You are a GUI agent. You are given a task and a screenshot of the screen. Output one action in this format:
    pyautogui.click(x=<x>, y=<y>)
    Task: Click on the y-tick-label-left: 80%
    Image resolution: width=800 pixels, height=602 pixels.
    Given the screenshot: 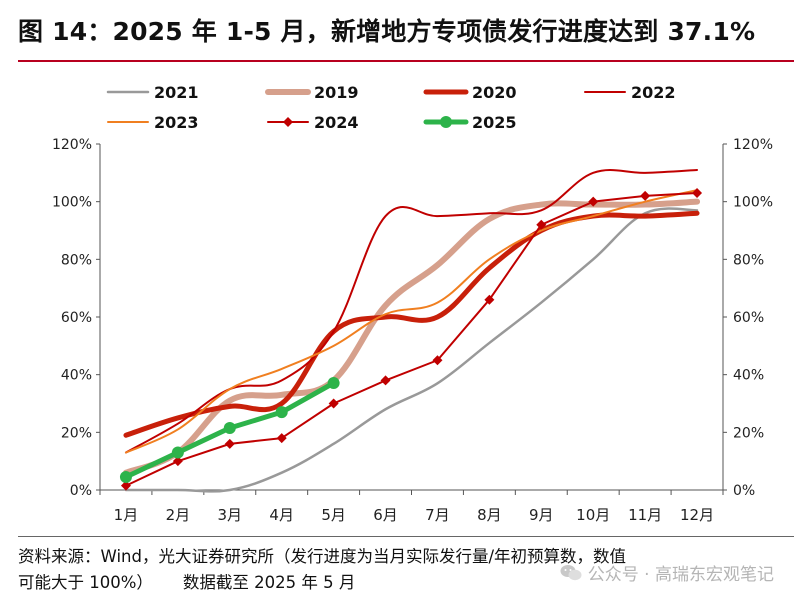 What is the action you would take?
    pyautogui.click(x=76, y=260)
    